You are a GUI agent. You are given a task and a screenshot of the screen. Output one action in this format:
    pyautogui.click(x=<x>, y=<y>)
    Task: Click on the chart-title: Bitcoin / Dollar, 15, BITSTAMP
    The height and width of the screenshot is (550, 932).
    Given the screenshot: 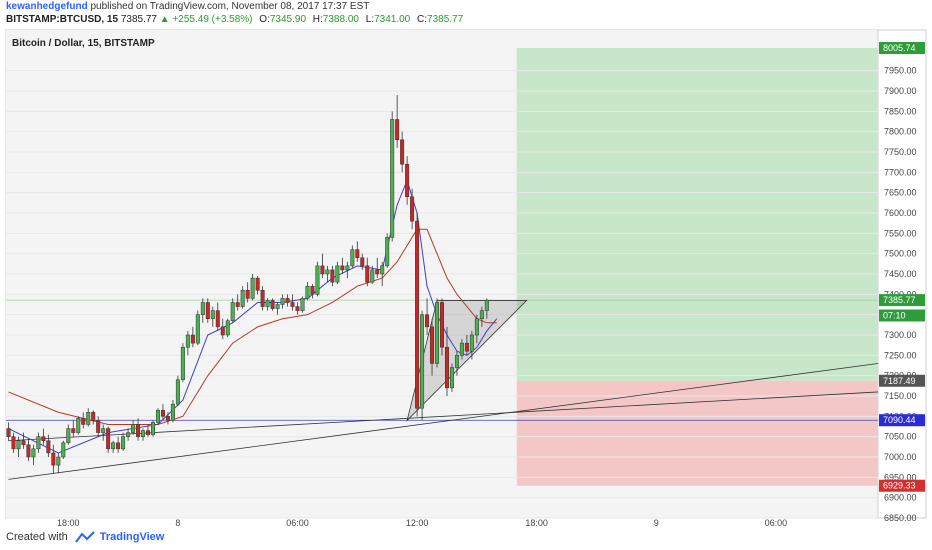 What is the action you would take?
    pyautogui.click(x=83, y=43)
    